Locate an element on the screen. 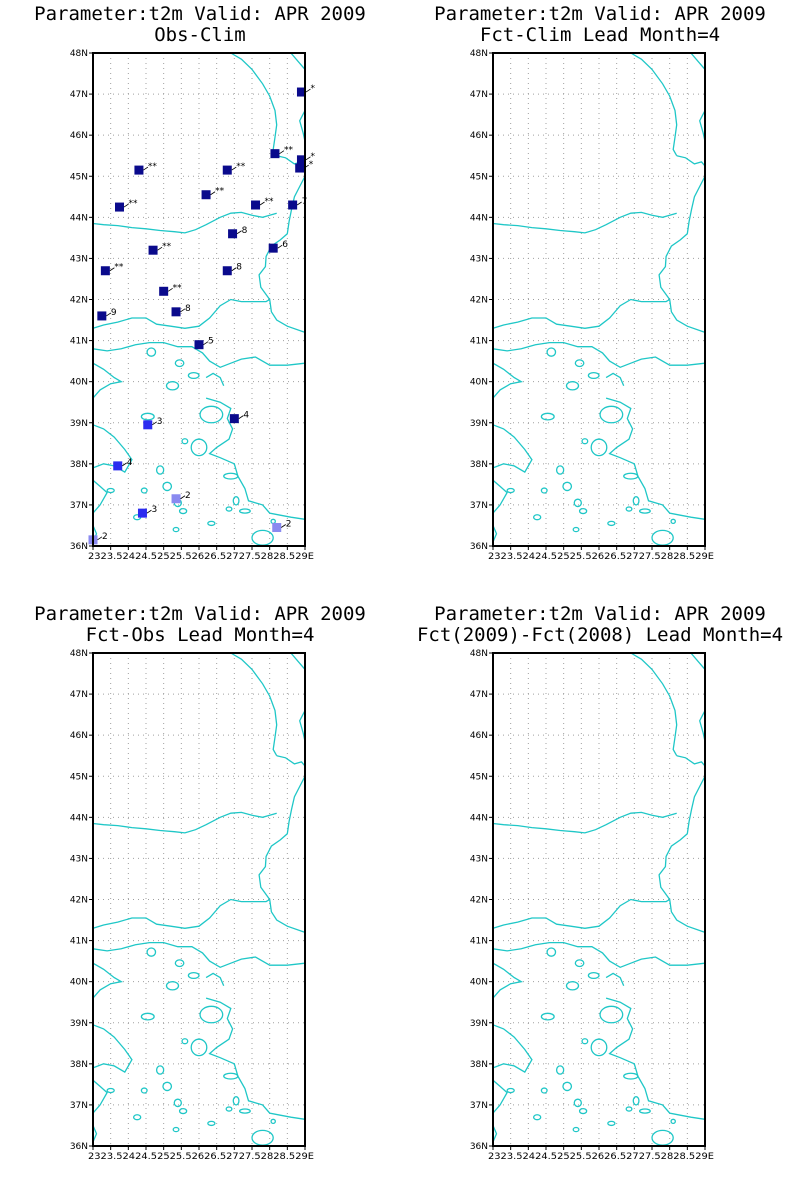 The width and height of the screenshot is (800, 1200). lat-tick-label: 38N is located at coordinates (479, 465).